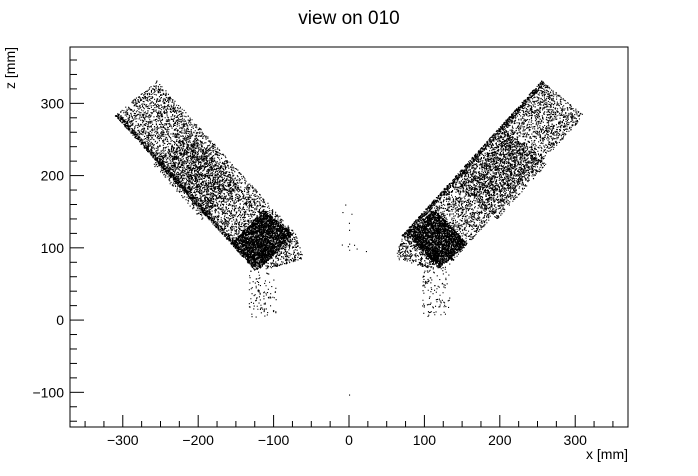  What do you see at coordinates (123, 440) in the screenshot?
I see `x-tick-label: −300` at bounding box center [123, 440].